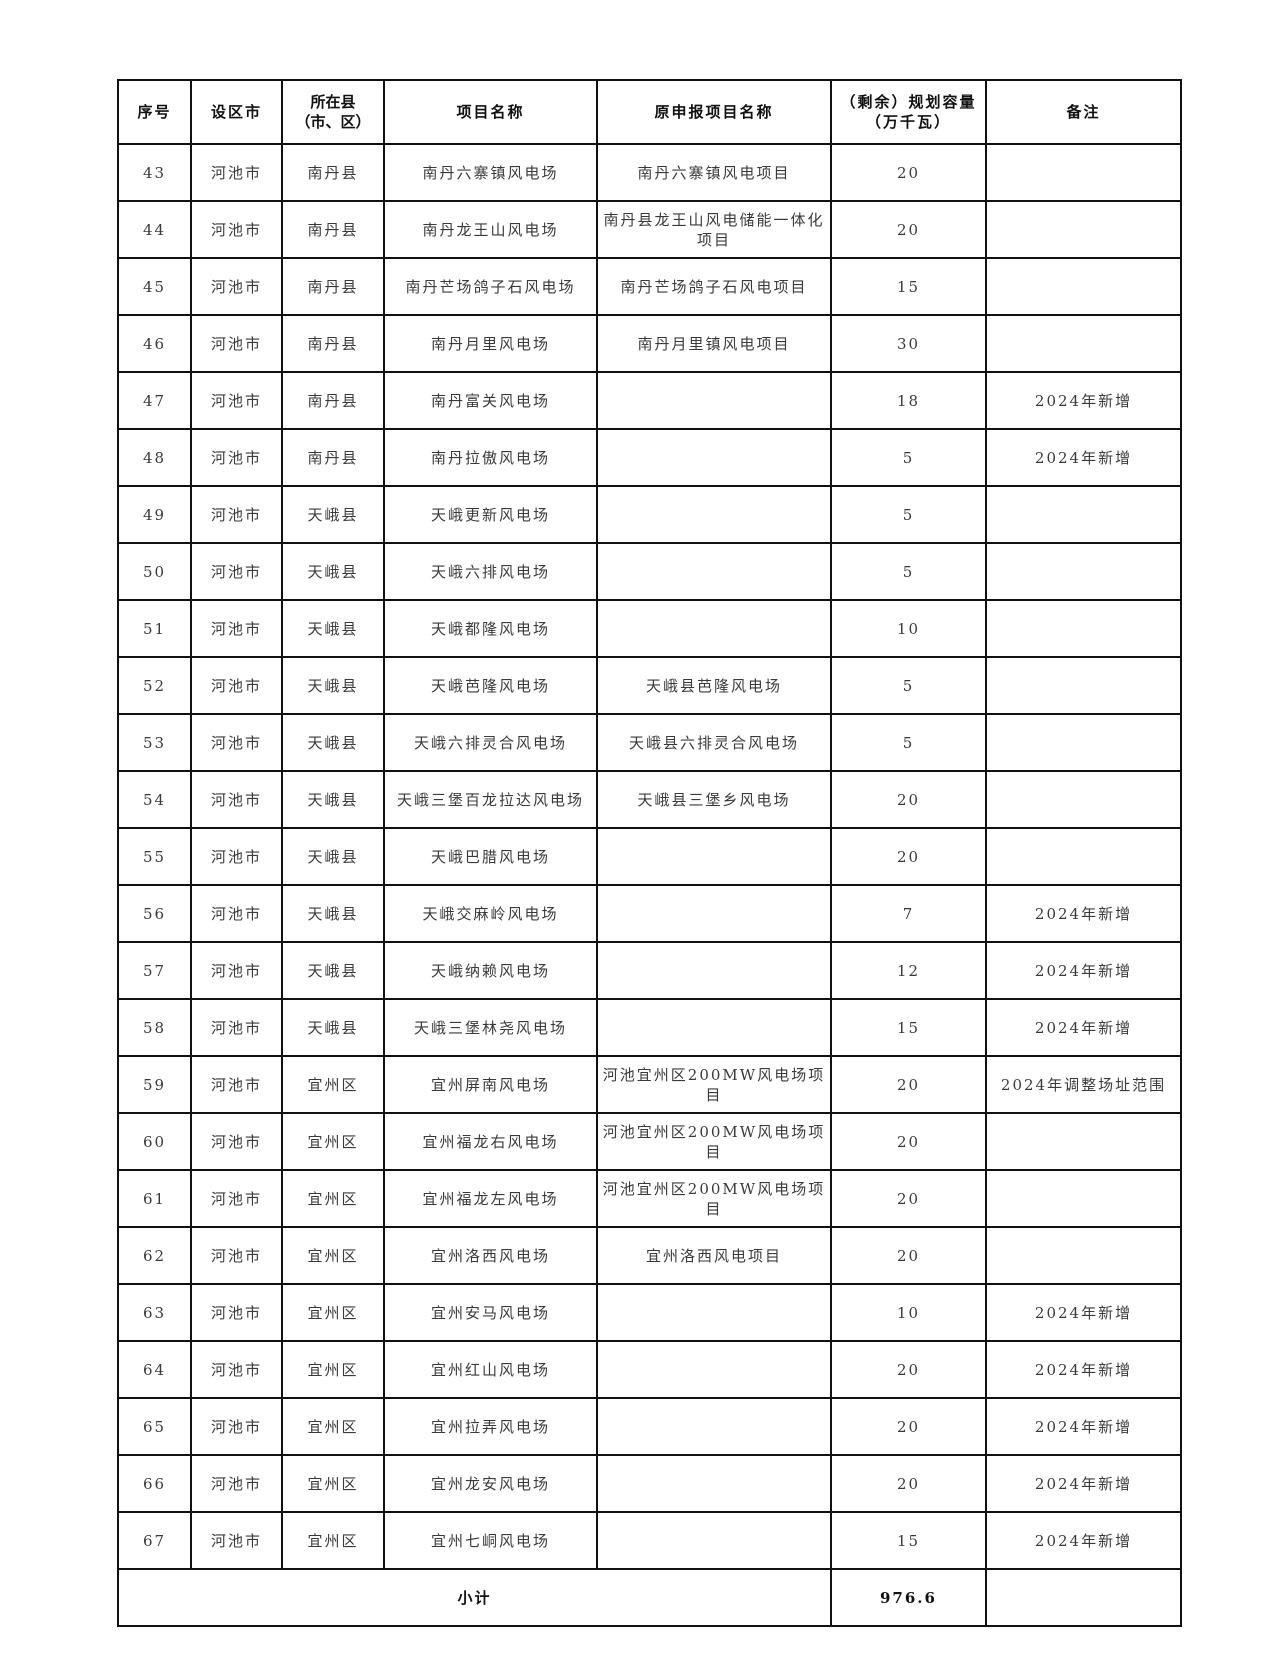 The height and width of the screenshot is (1675, 1280). I want to click on table-row: 57 河池市 天峨县 天峨纳赖风电场 12 2024年新增, so click(649, 970).